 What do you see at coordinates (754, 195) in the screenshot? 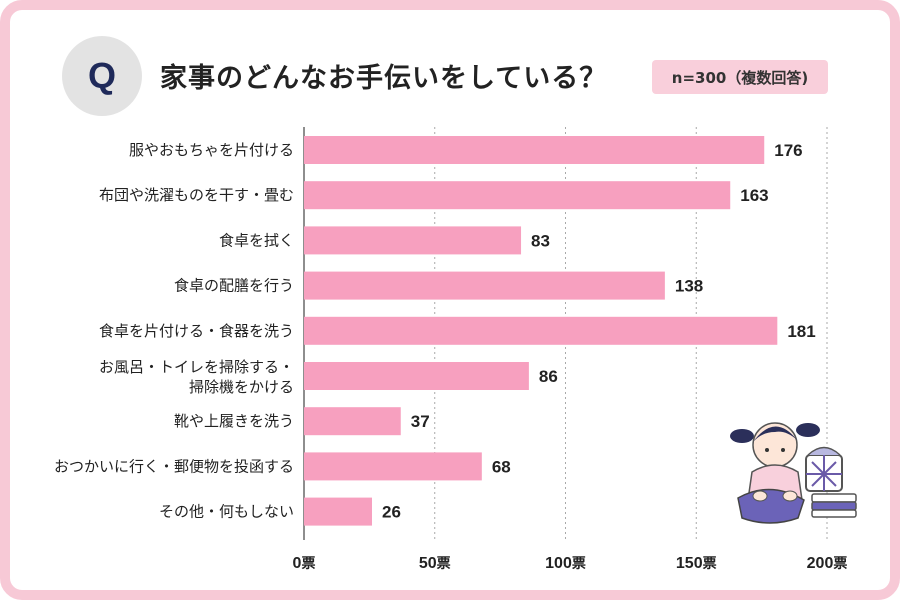
I see `value-label: 163` at bounding box center [754, 195].